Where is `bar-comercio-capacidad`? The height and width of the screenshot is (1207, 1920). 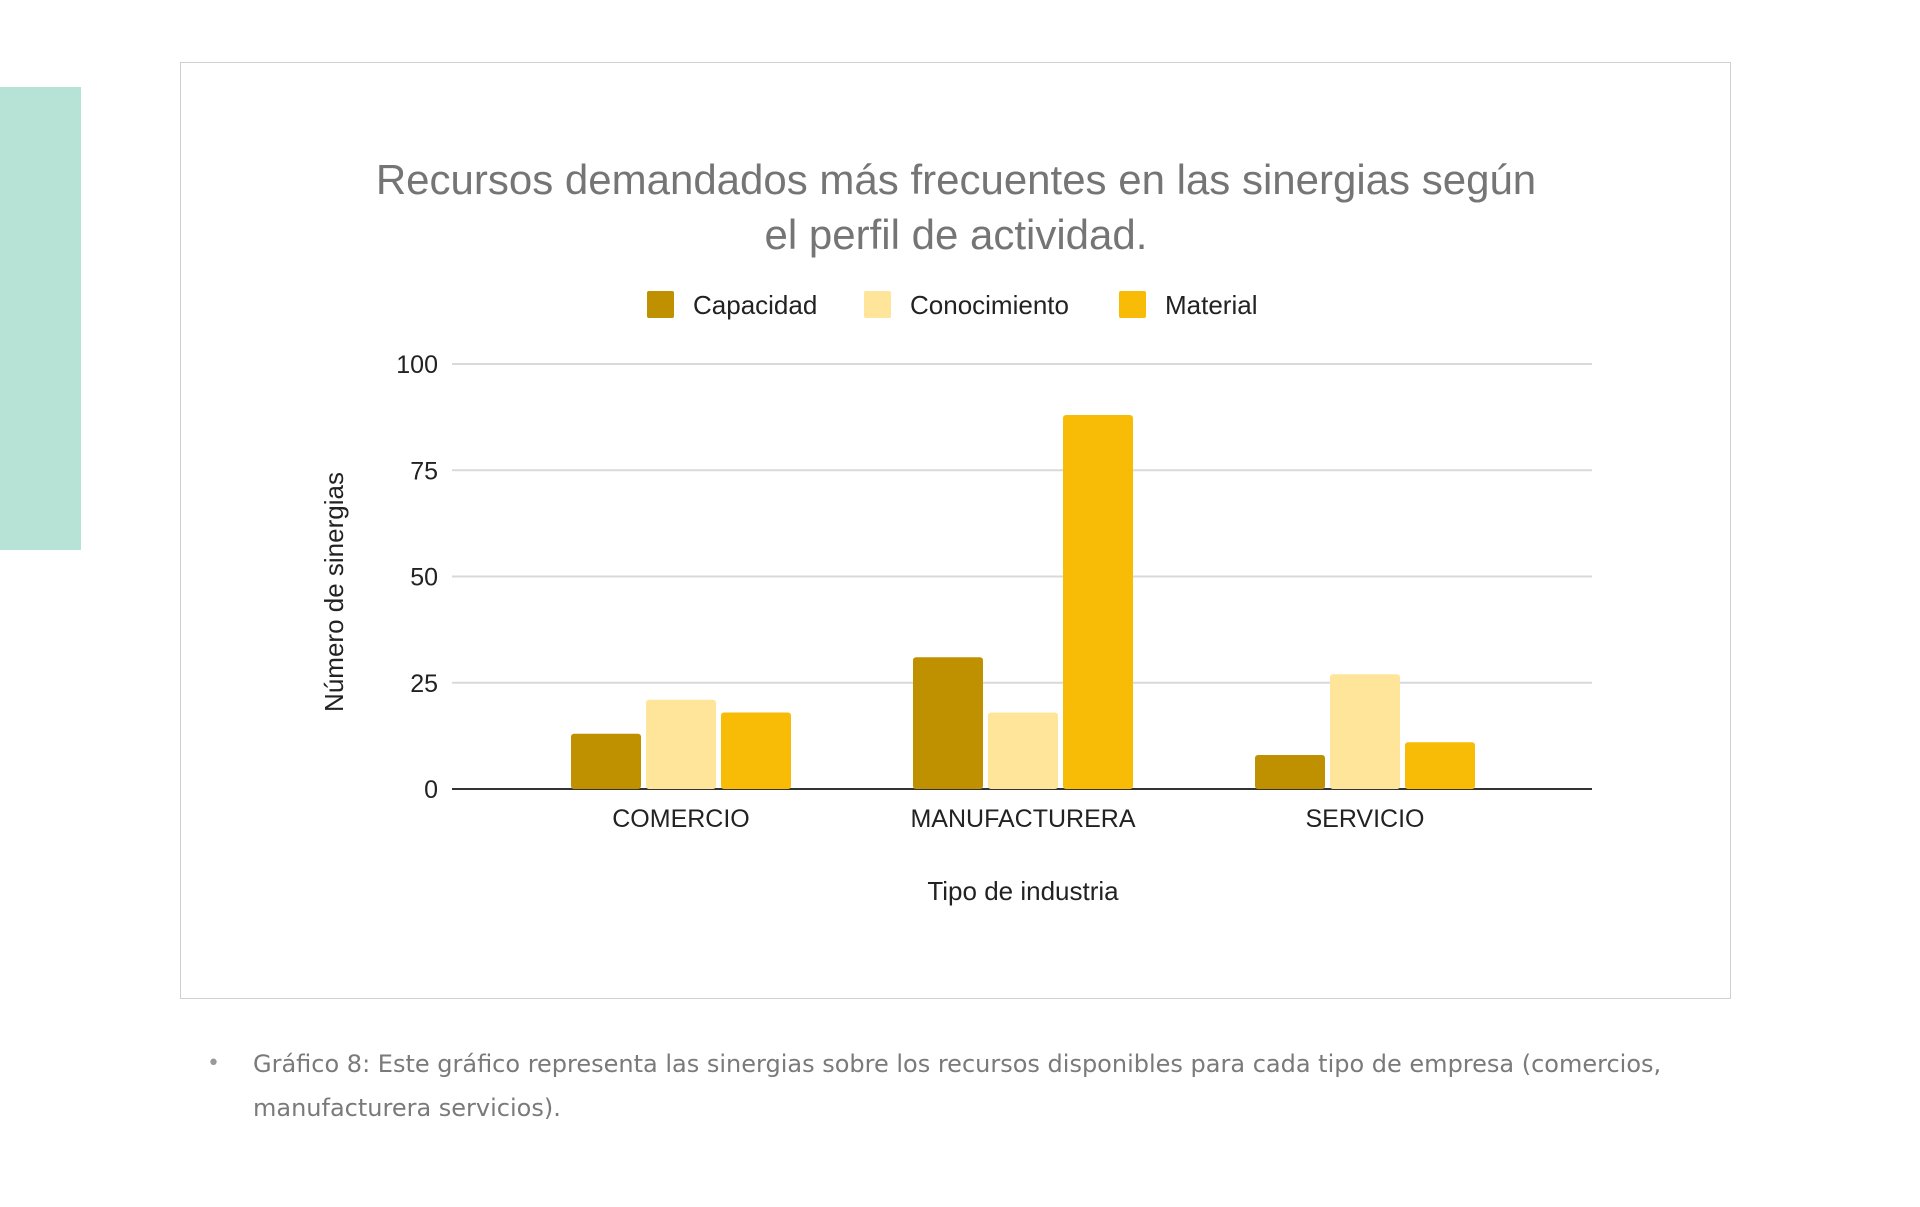
bar-comercio-capacidad is located at coordinates (606, 761).